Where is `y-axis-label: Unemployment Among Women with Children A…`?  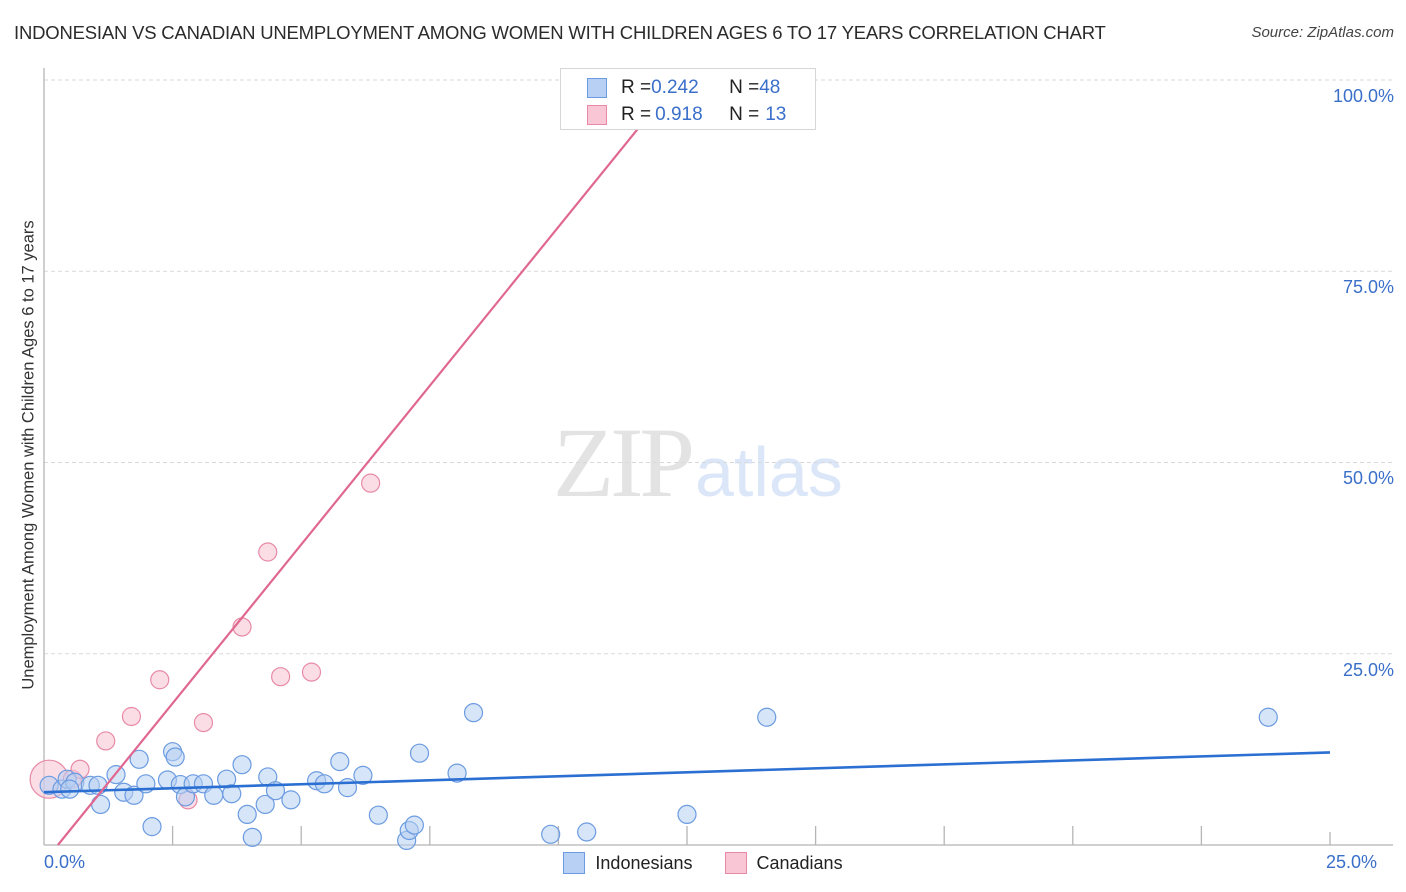 y-axis-label: Unemployment Among Women with Children A… is located at coordinates (28, 455).